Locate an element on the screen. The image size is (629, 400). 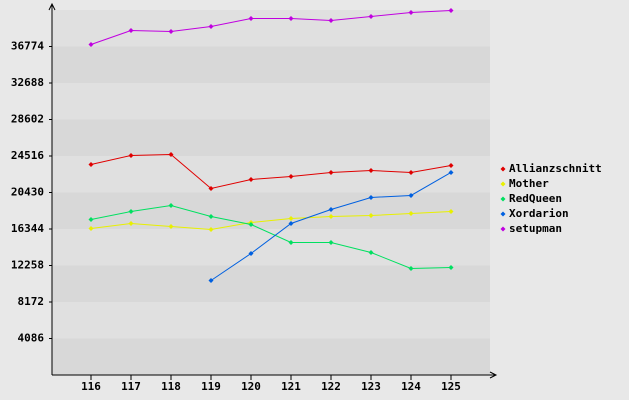
legend-label: setupman is located at coordinates (535, 228).